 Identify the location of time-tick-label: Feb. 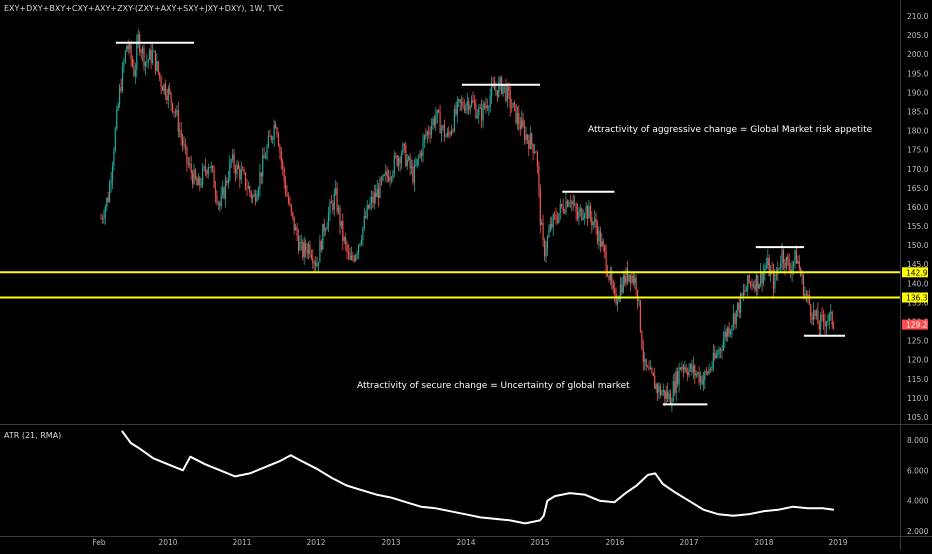
(99, 542).